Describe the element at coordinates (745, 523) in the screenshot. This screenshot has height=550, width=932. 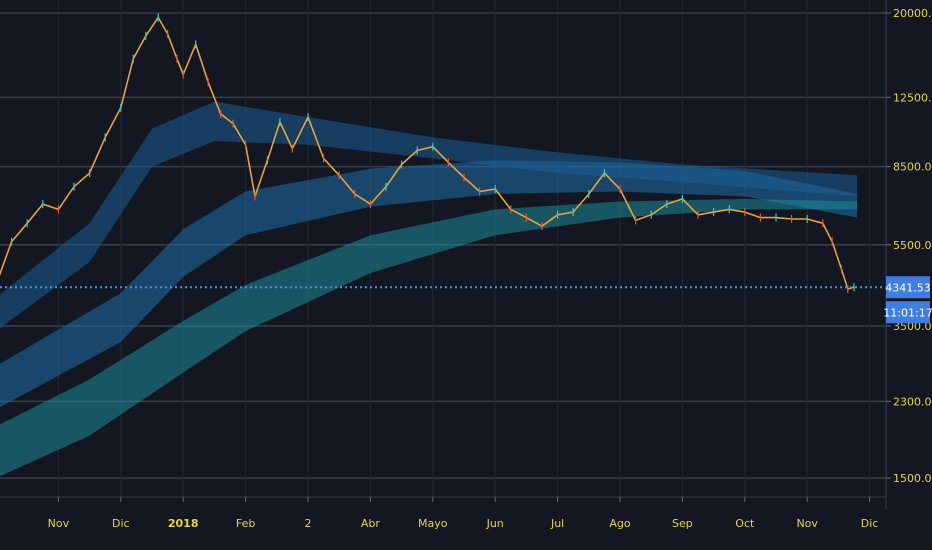
I see `x-tick-label: Oct` at that location.